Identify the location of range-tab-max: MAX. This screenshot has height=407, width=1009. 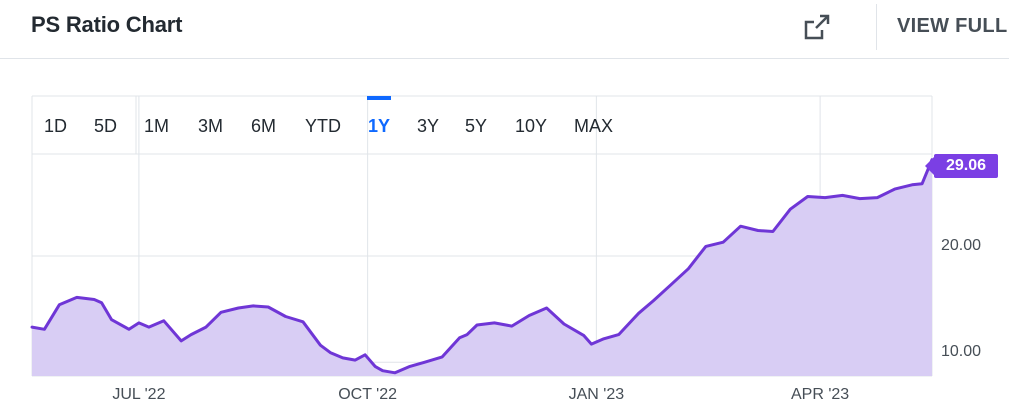
(594, 126).